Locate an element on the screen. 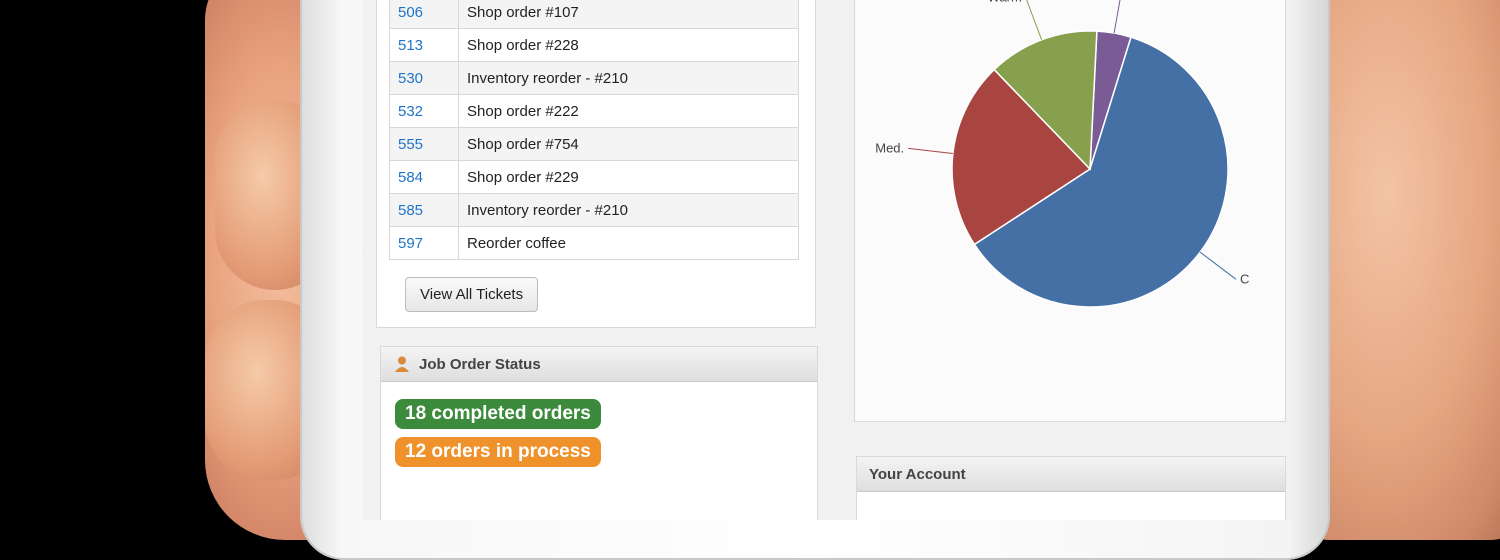 The width and height of the screenshot is (1500, 560). your-account-title: Your Account is located at coordinates (917, 474).